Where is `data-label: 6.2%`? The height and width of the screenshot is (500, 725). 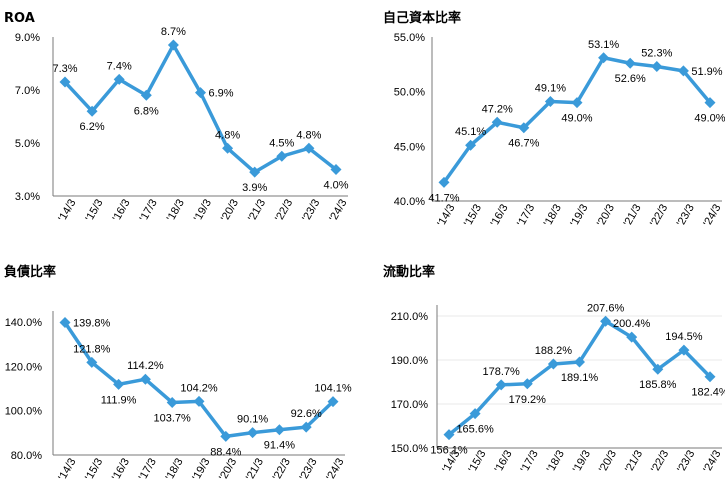
data-label: 6.2% is located at coordinates (92, 127).